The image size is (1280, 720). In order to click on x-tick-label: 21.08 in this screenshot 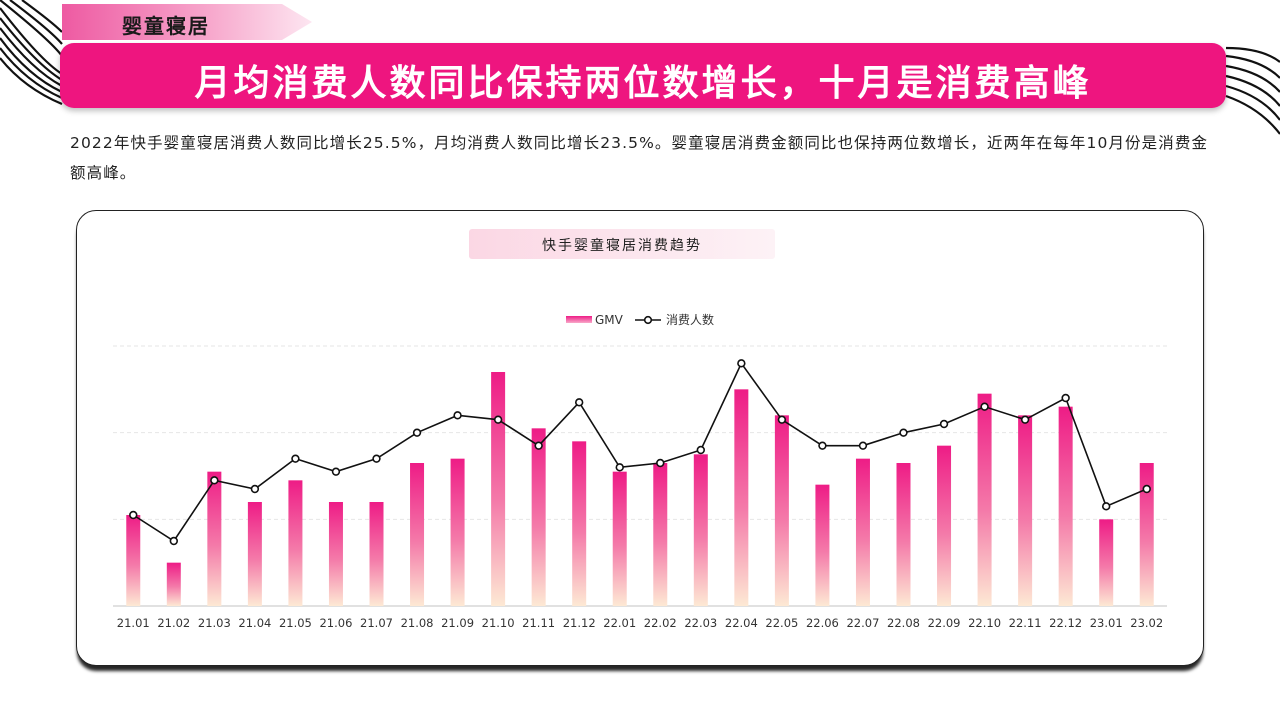, I will do `click(417, 623)`.